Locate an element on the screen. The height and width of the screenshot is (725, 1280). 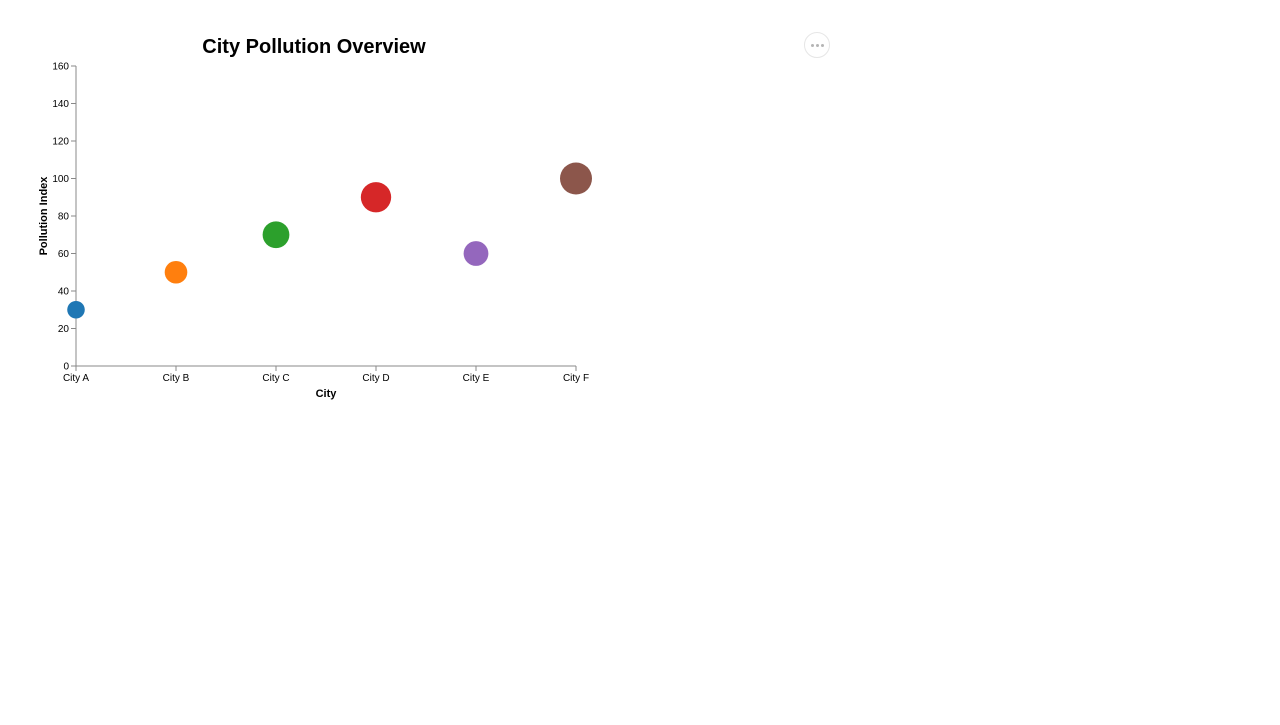
x-tick-label: City C is located at coordinates (275, 378).